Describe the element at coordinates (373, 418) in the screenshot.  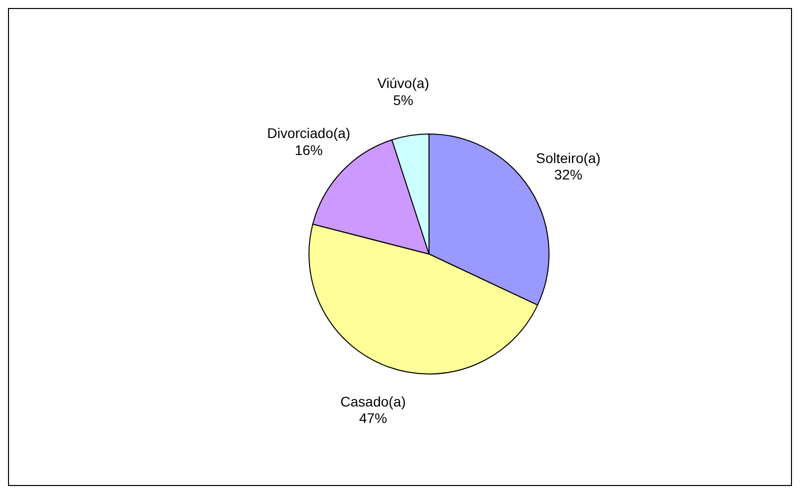
I see `data-label: 47%` at that location.